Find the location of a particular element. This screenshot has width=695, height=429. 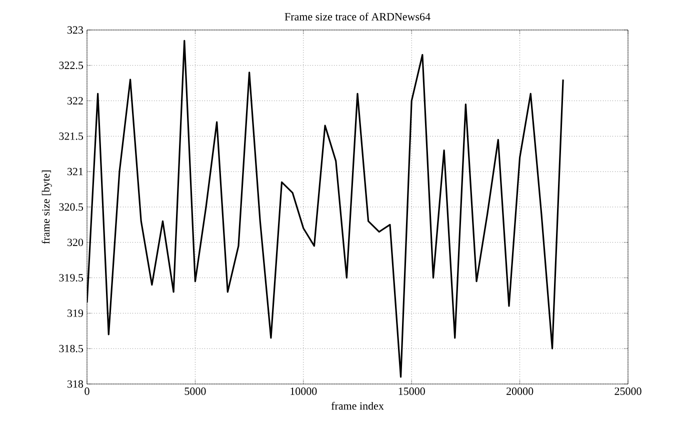

y-tick-label: 320 is located at coordinates (76, 242).